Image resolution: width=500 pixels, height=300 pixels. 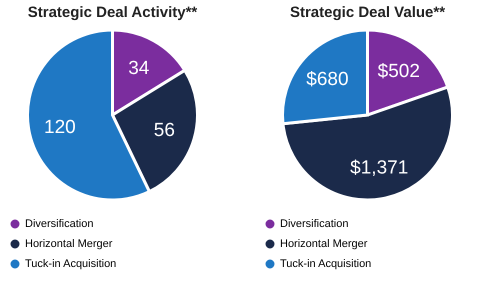 I want to click on data-label: 120, so click(x=60, y=127).